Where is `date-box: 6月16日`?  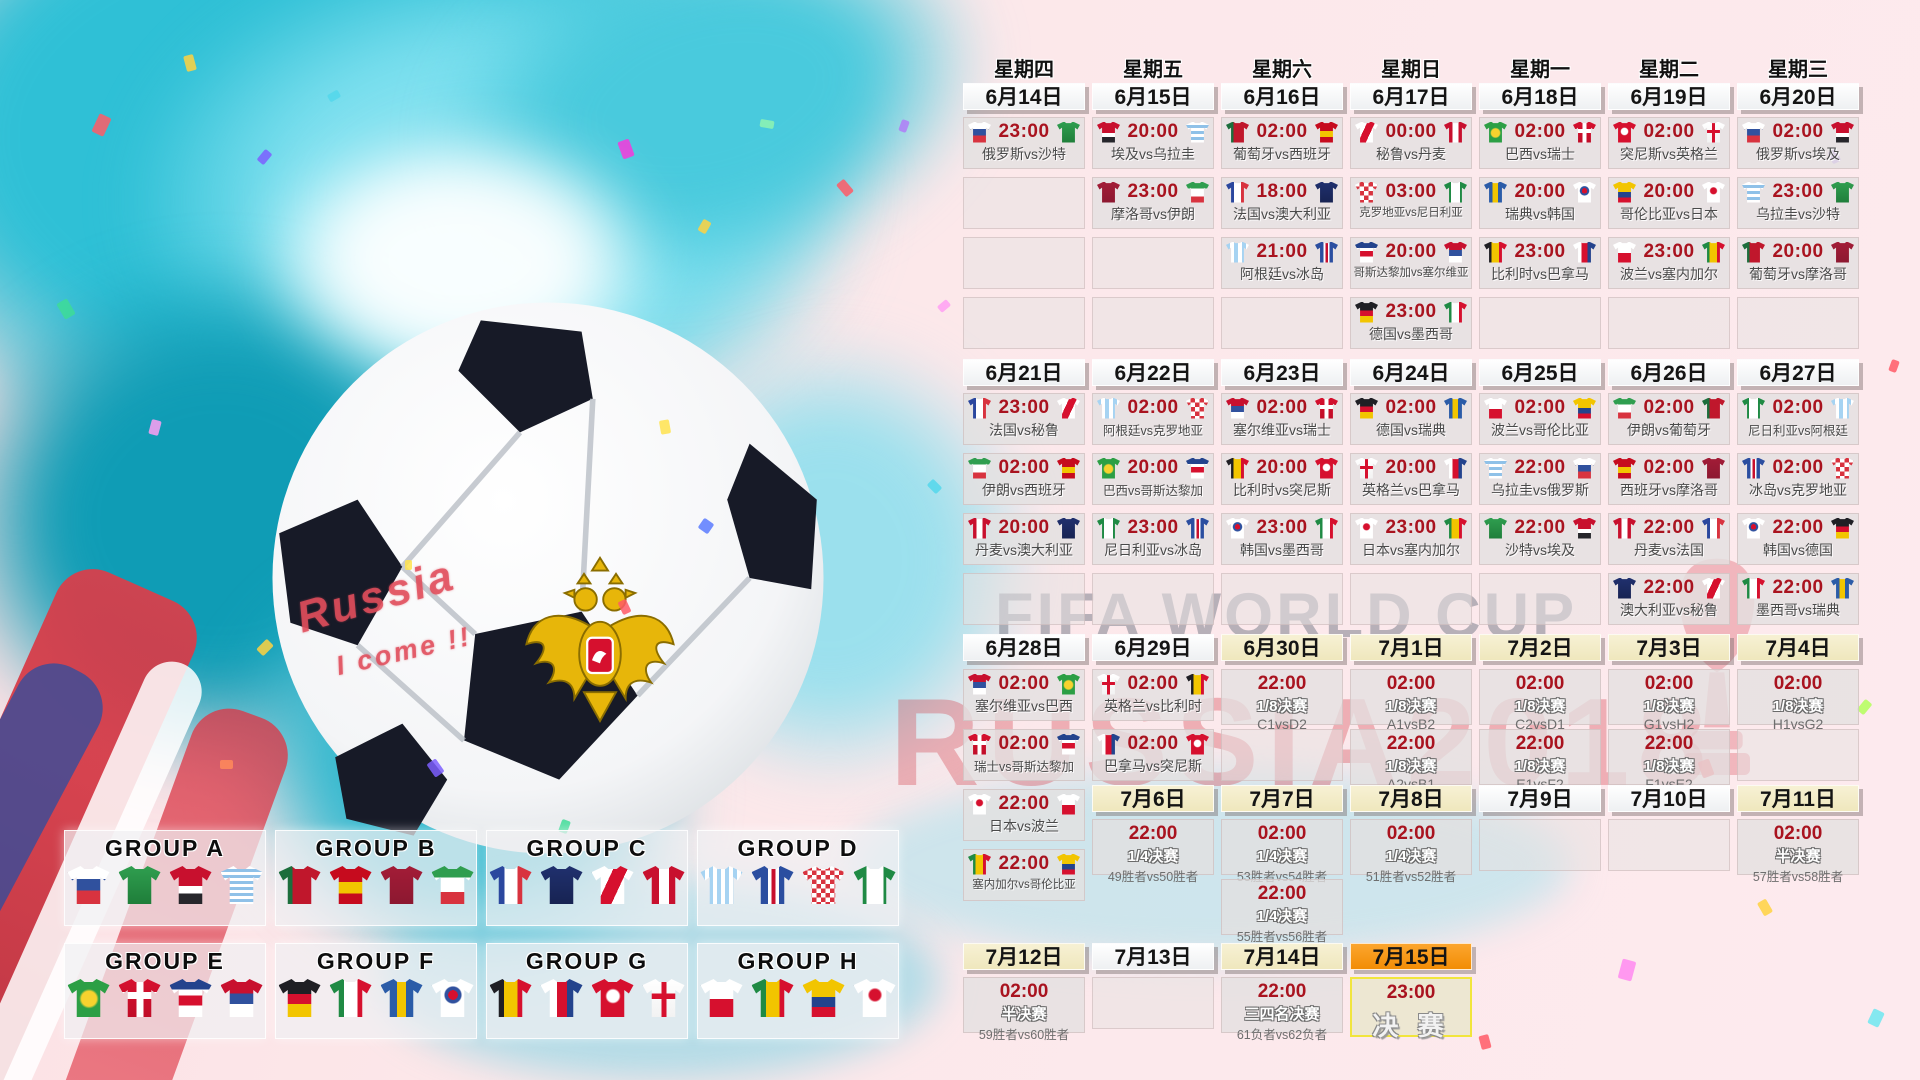
date-box: 6月16日 is located at coordinates (1282, 96).